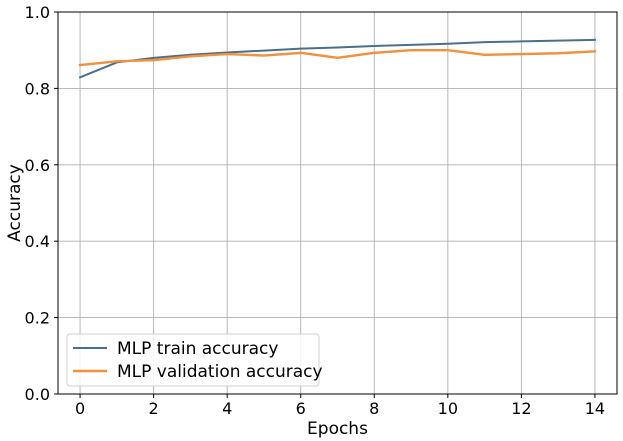 Image resolution: width=623 pixels, height=441 pixels. I want to click on x-tick-label: 8, so click(374, 408).